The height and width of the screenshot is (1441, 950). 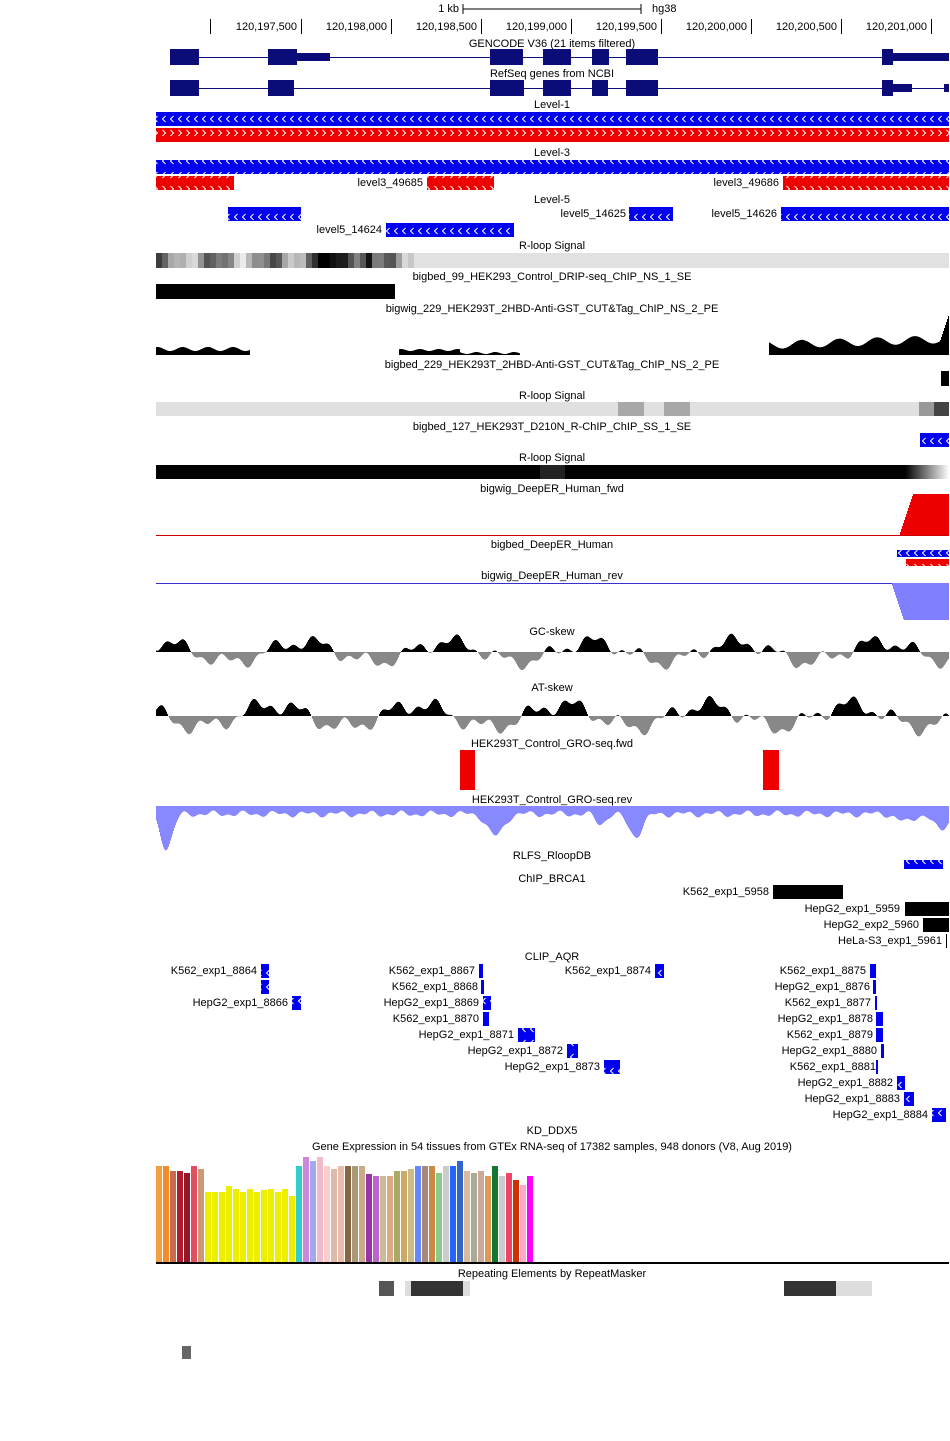 What do you see at coordinates (356, 27) in the screenshot?
I see `ruler-position: 120,198,000` at bounding box center [356, 27].